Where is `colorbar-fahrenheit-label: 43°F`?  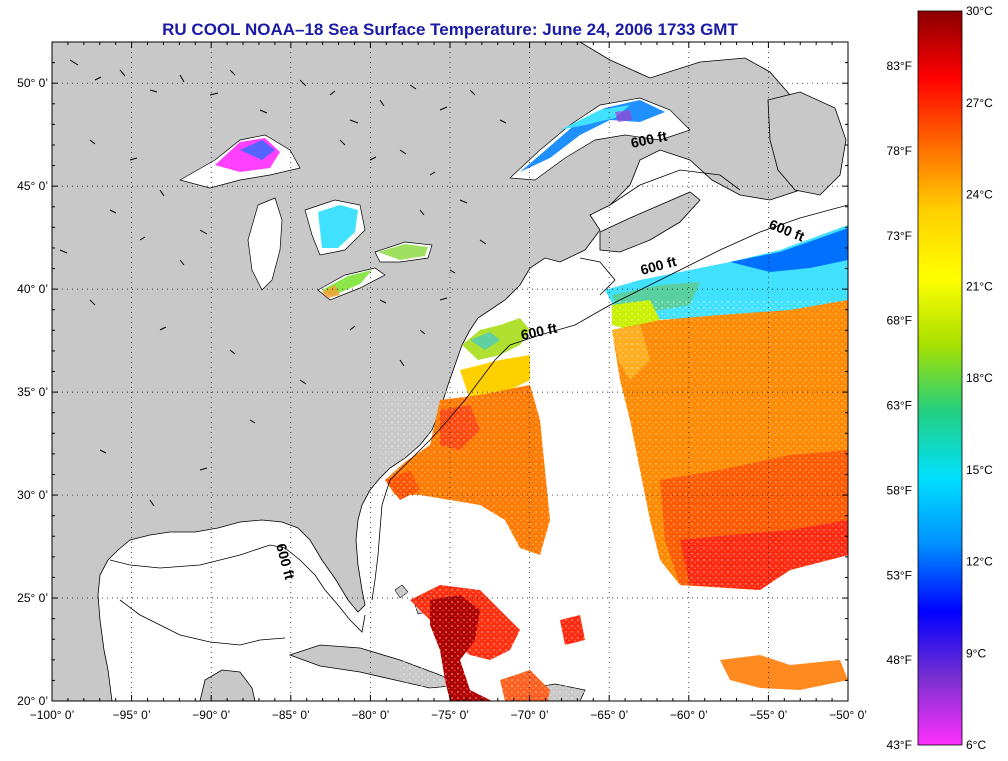 colorbar-fahrenheit-label: 43°F is located at coordinates (899, 745).